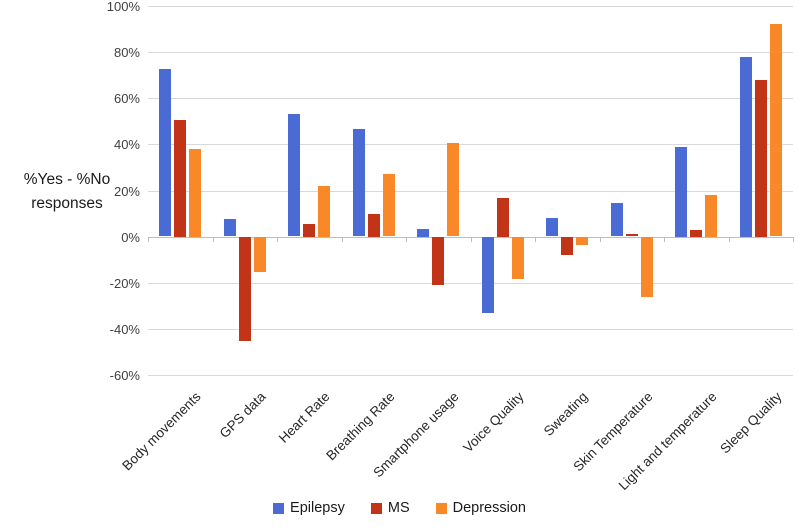 This screenshot has height=532, width=799. Describe the element at coordinates (359, 182) in the screenshot. I see `bar-epilepsy-breathing-rate` at that location.